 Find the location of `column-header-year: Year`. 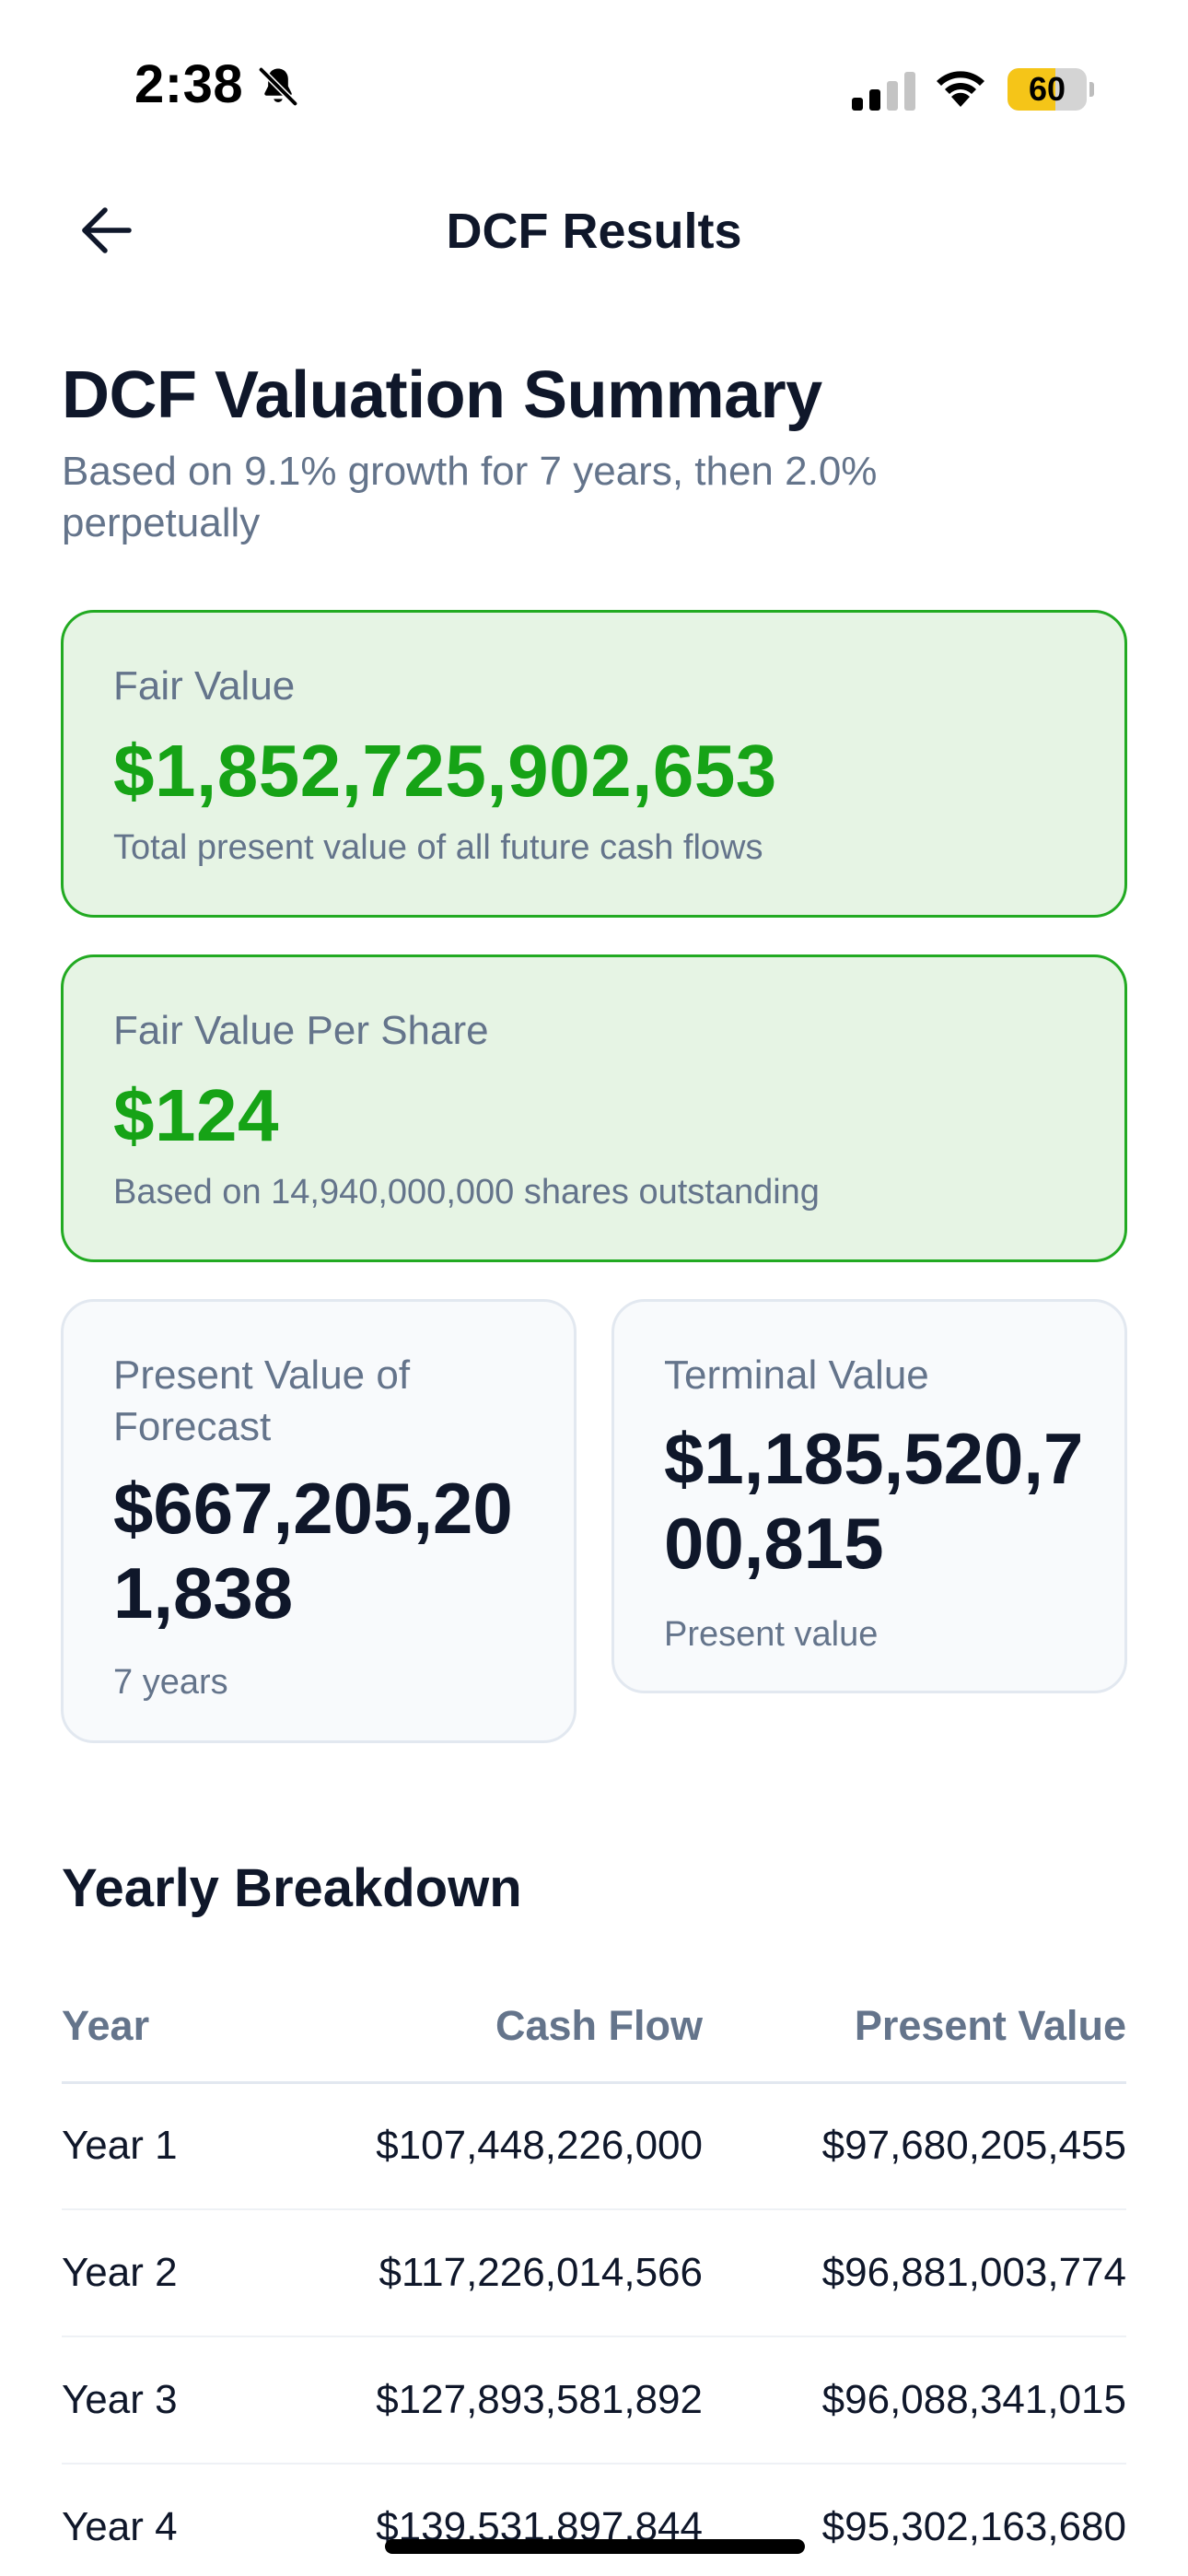

column-header-year: Year is located at coordinates (191, 2028).